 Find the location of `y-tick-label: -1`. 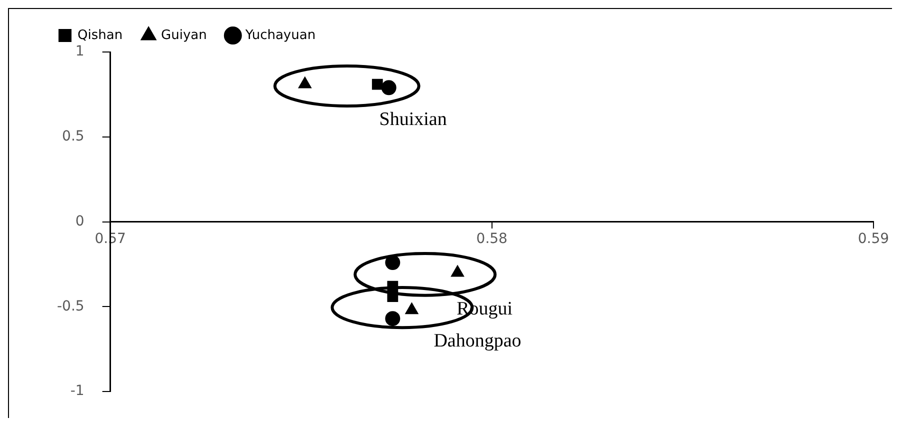

y-tick-label: -1 is located at coordinates (77, 391).